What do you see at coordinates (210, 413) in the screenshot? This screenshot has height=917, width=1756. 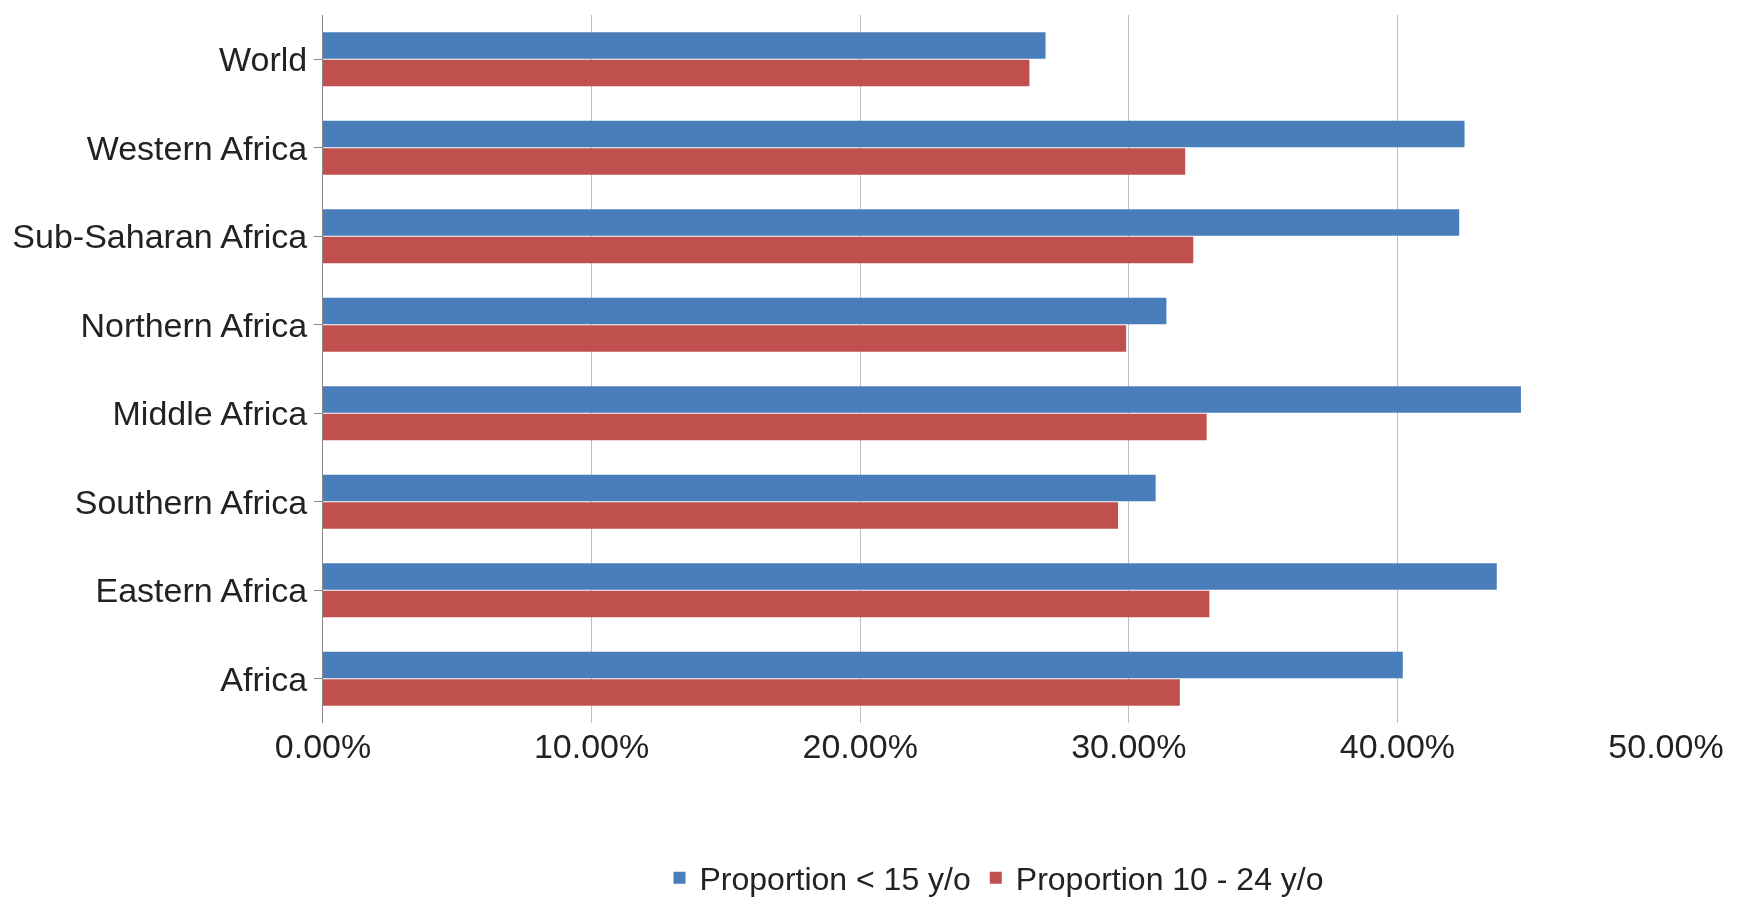 I see `y-tick-label: Middle Africa` at bounding box center [210, 413].